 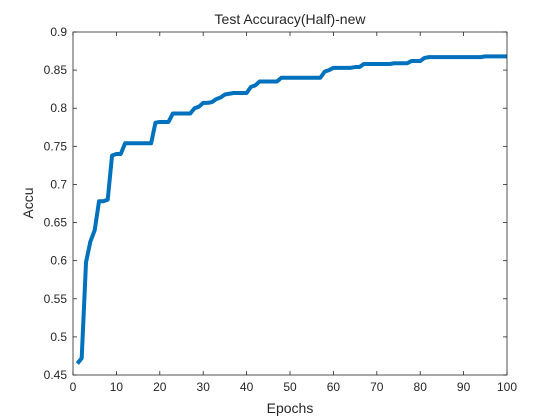 I want to click on y-tick-label: 0.5, so click(x=58, y=337).